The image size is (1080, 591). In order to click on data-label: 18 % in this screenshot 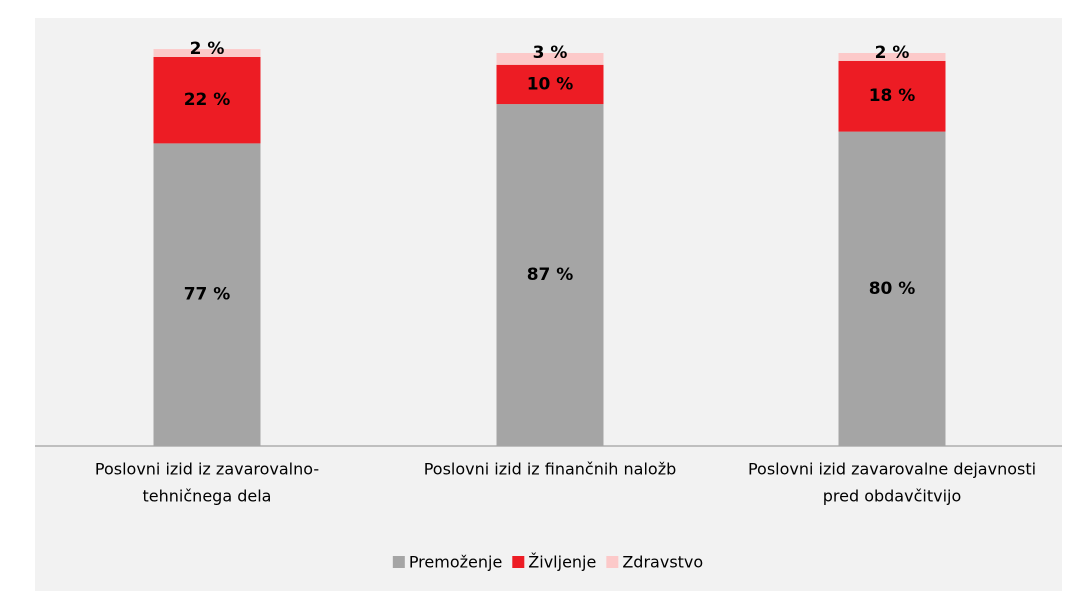, I will do `click(892, 96)`.